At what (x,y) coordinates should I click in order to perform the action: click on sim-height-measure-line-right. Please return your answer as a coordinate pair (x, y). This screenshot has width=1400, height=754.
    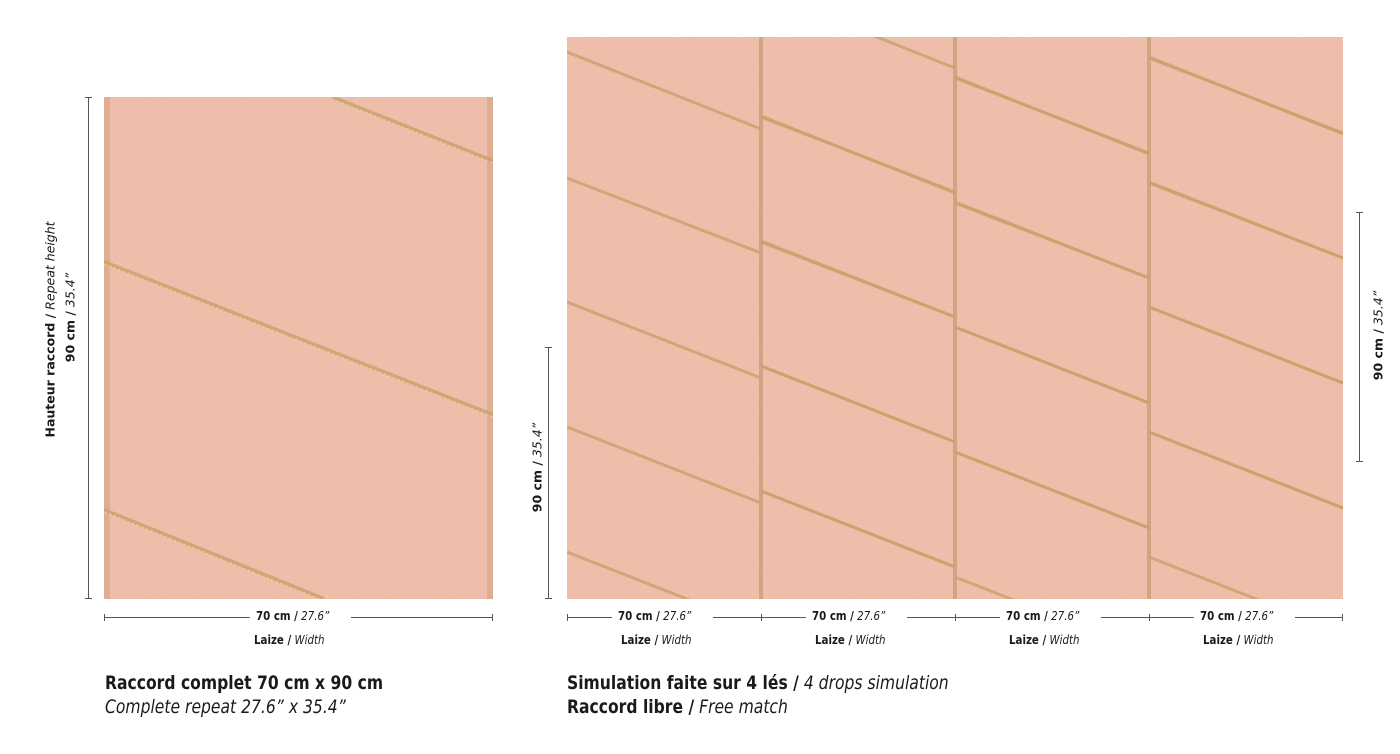
    Looking at the image, I should click on (1359, 337).